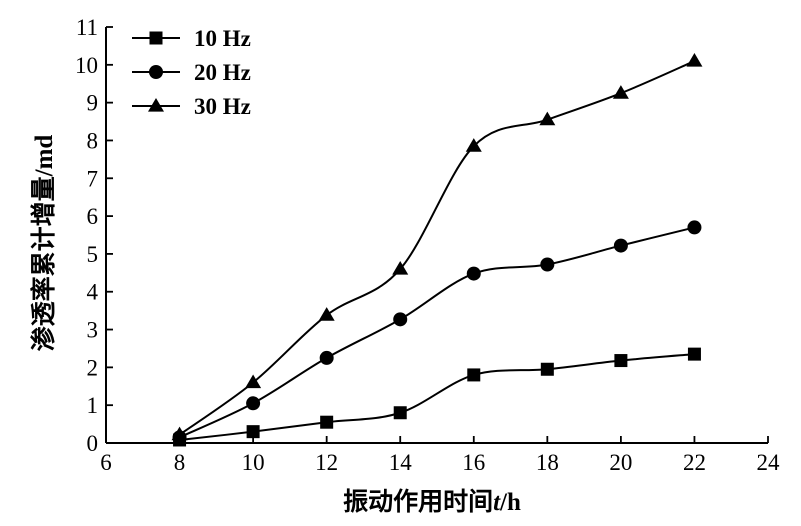 This screenshot has width=801, height=526. Describe the element at coordinates (93, 443) in the screenshot. I see `y-tick-label: 0` at that location.